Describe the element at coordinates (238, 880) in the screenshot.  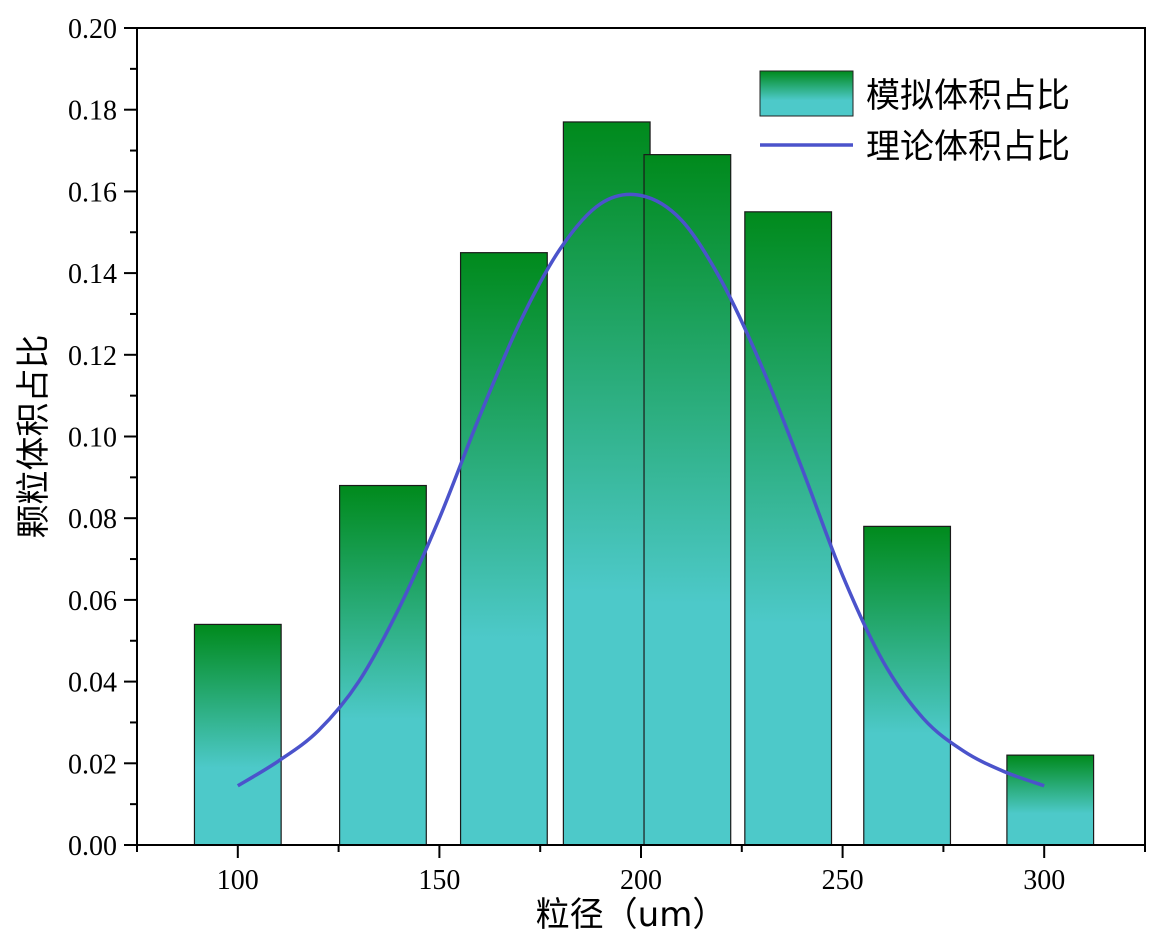
I see `x-tick-label: 100` at that location.